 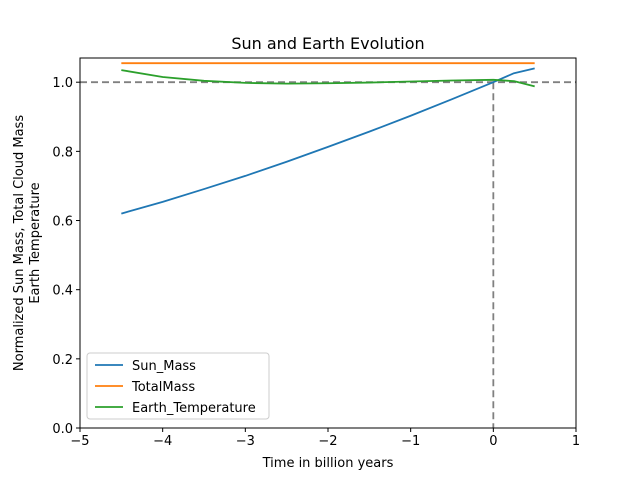 What do you see at coordinates (493, 441) in the screenshot?
I see `x-tick-label: 0` at bounding box center [493, 441].